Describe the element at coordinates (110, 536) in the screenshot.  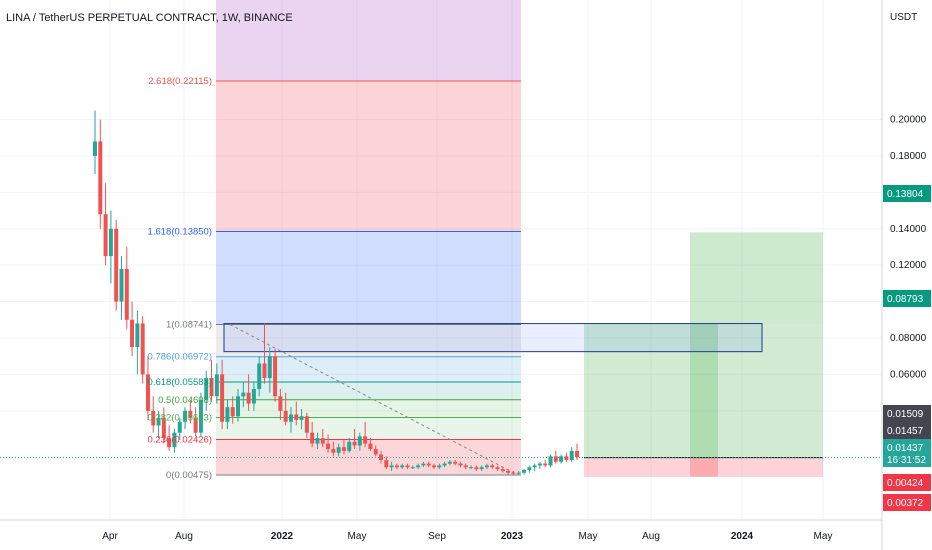
I see `time-tick-label: Apr` at that location.